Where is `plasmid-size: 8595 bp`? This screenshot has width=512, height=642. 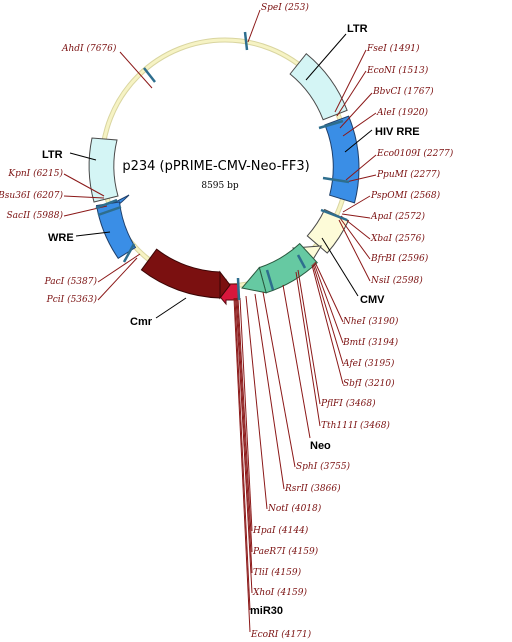 plasmid-size: 8595 bp is located at coordinates (220, 186).